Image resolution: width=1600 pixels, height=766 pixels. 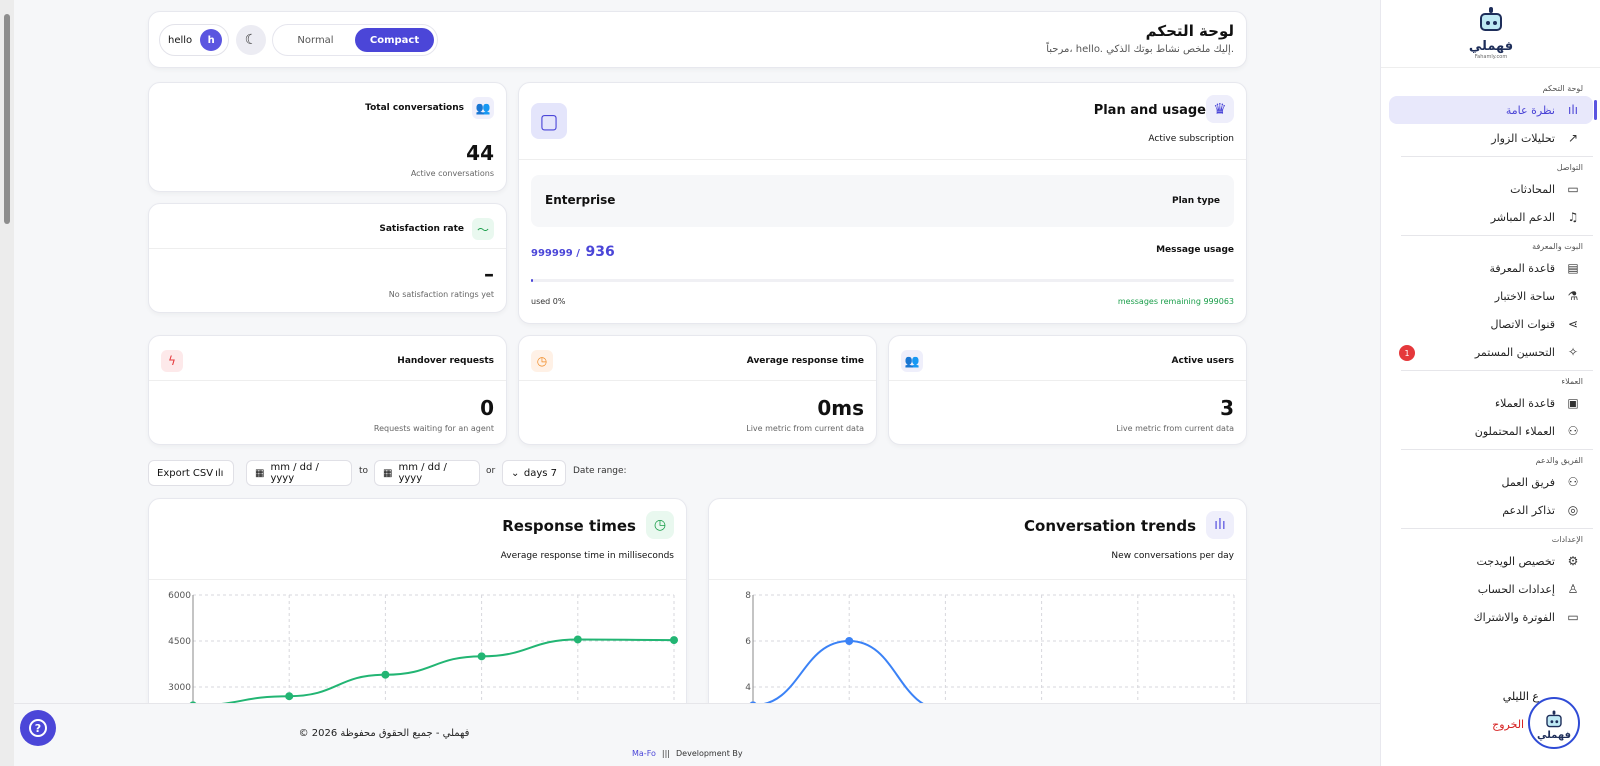 I want to click on scroll-thumb, so click(x=7, y=119).